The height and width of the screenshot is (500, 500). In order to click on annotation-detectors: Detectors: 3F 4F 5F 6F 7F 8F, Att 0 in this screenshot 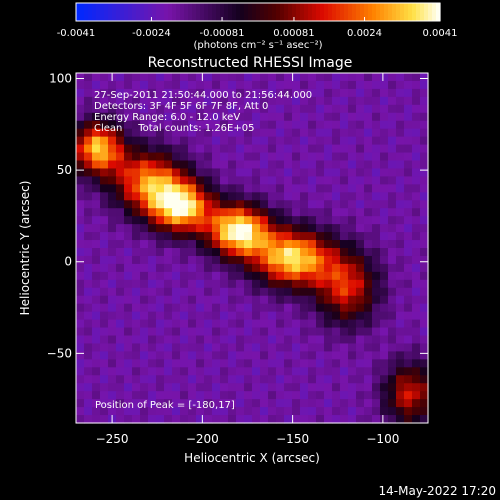, I will do `click(181, 106)`.